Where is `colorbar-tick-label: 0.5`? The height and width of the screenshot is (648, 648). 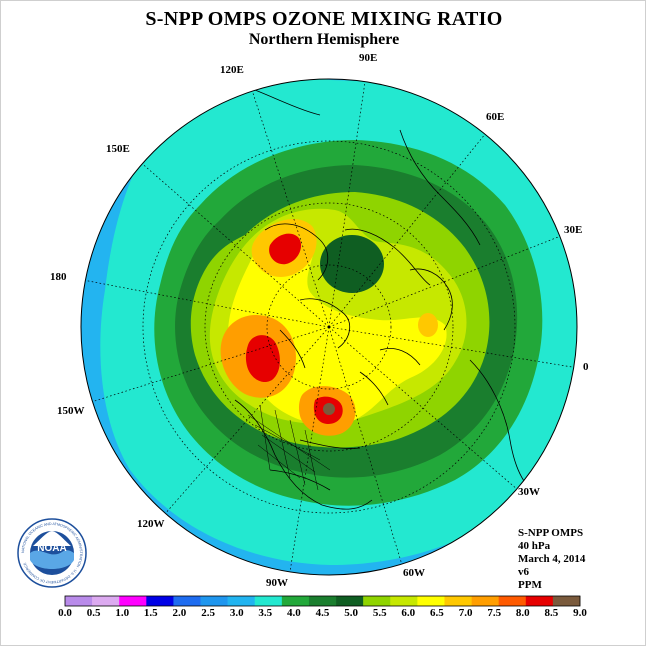
colorbar-tick-label: 0.5 is located at coordinates (93, 613).